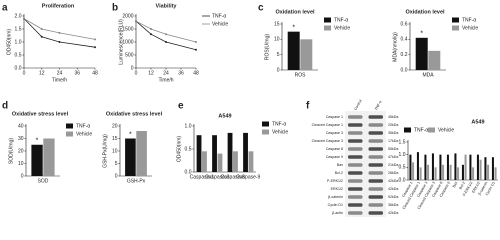 The height and width of the screenshot is (240, 500). What do you see at coordinates (129, 55) in the screenshot?
I see `y-tick-label: 500` at bounding box center [129, 55].